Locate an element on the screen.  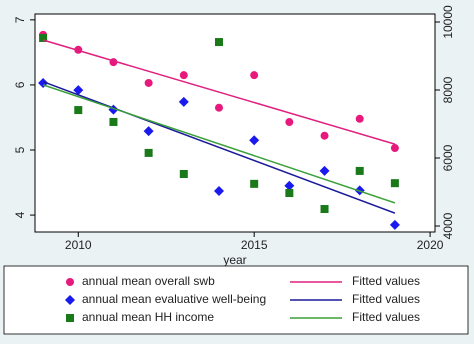
x-tick-label: 2010 is located at coordinates (78, 245).